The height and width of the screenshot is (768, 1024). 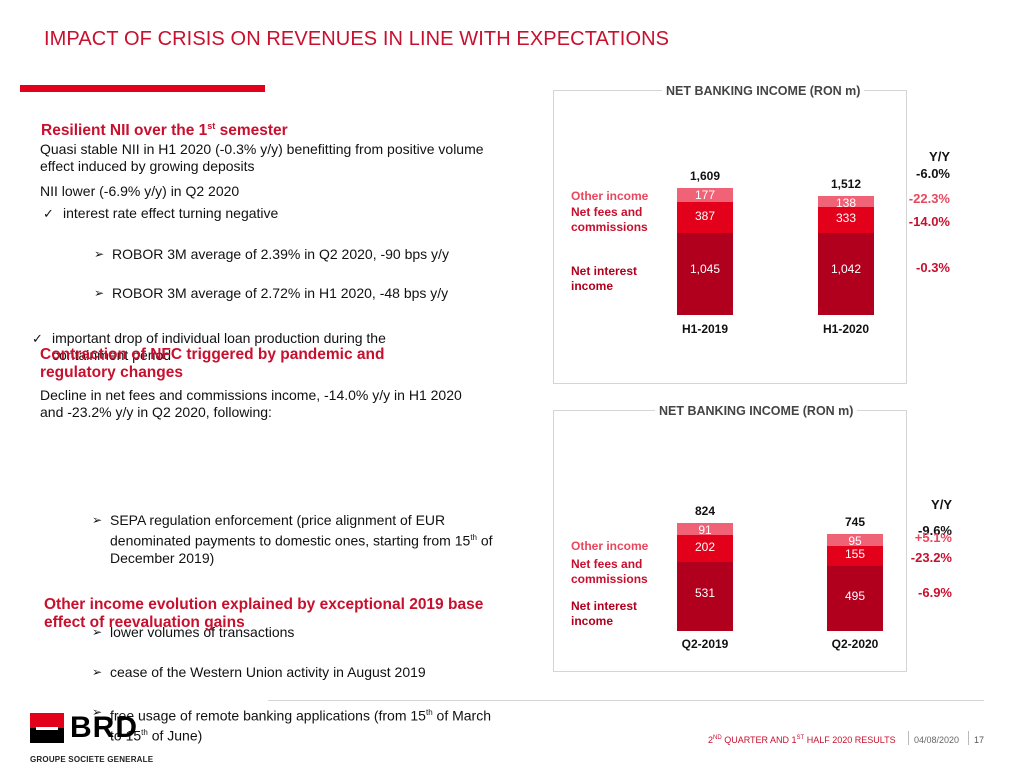 What do you see at coordinates (429, 712) in the screenshot?
I see `bullet-remote-sup: th` at bounding box center [429, 712].